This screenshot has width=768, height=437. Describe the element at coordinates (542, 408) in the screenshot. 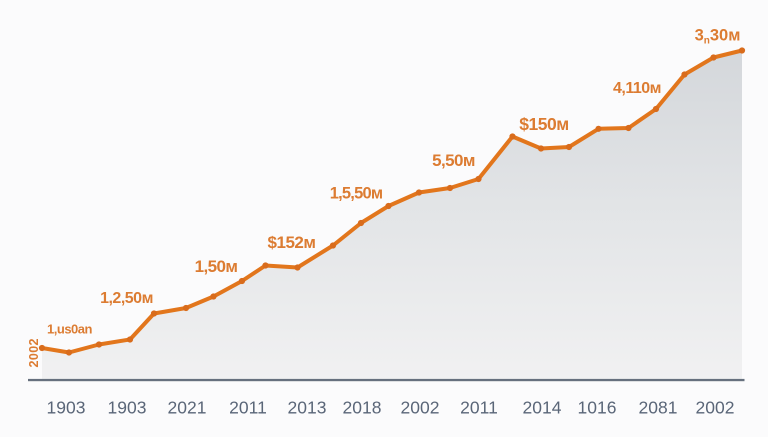

I see `svg-text: 2014` at that location.